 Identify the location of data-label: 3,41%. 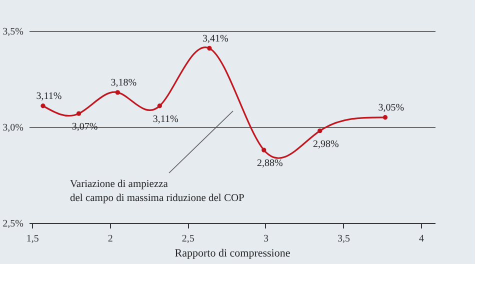
(215, 38).